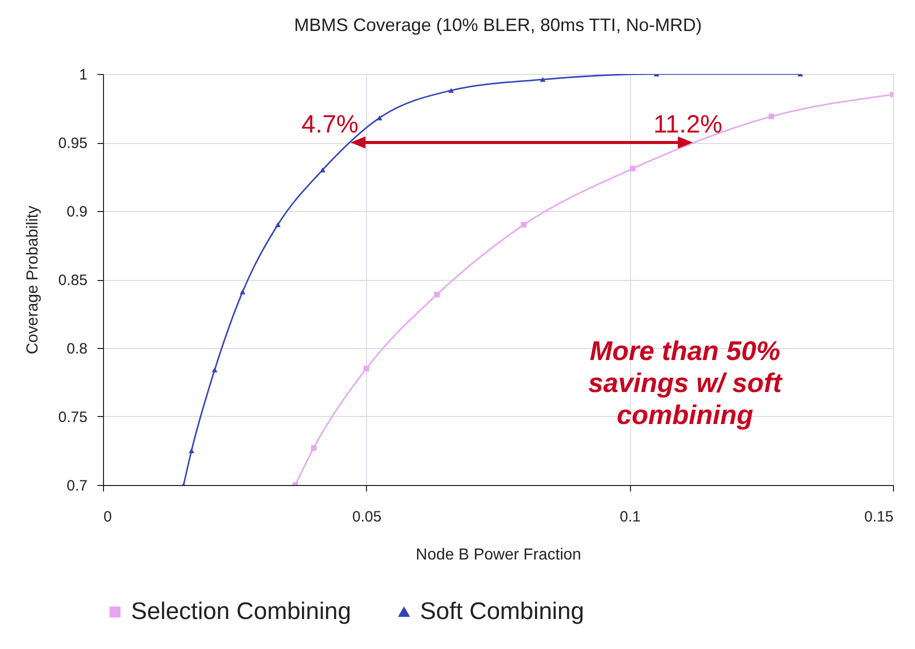 The width and height of the screenshot is (915, 649). Describe the element at coordinates (73, 143) in the screenshot. I see `y-tick-label: 0.95` at that location.